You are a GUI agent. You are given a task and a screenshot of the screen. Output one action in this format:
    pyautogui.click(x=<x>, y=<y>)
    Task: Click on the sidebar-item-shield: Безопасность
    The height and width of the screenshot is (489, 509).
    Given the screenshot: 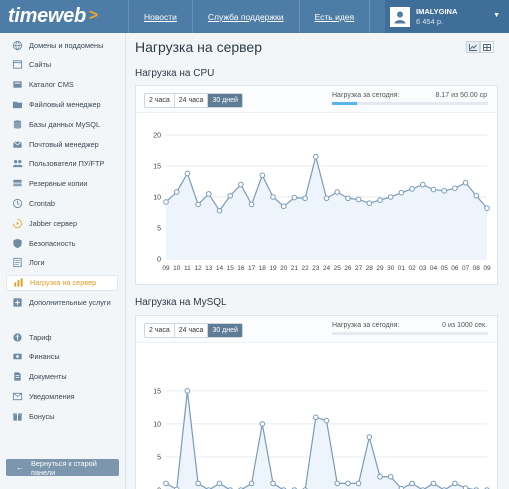 What is the action you would take?
    pyautogui.click(x=62, y=243)
    